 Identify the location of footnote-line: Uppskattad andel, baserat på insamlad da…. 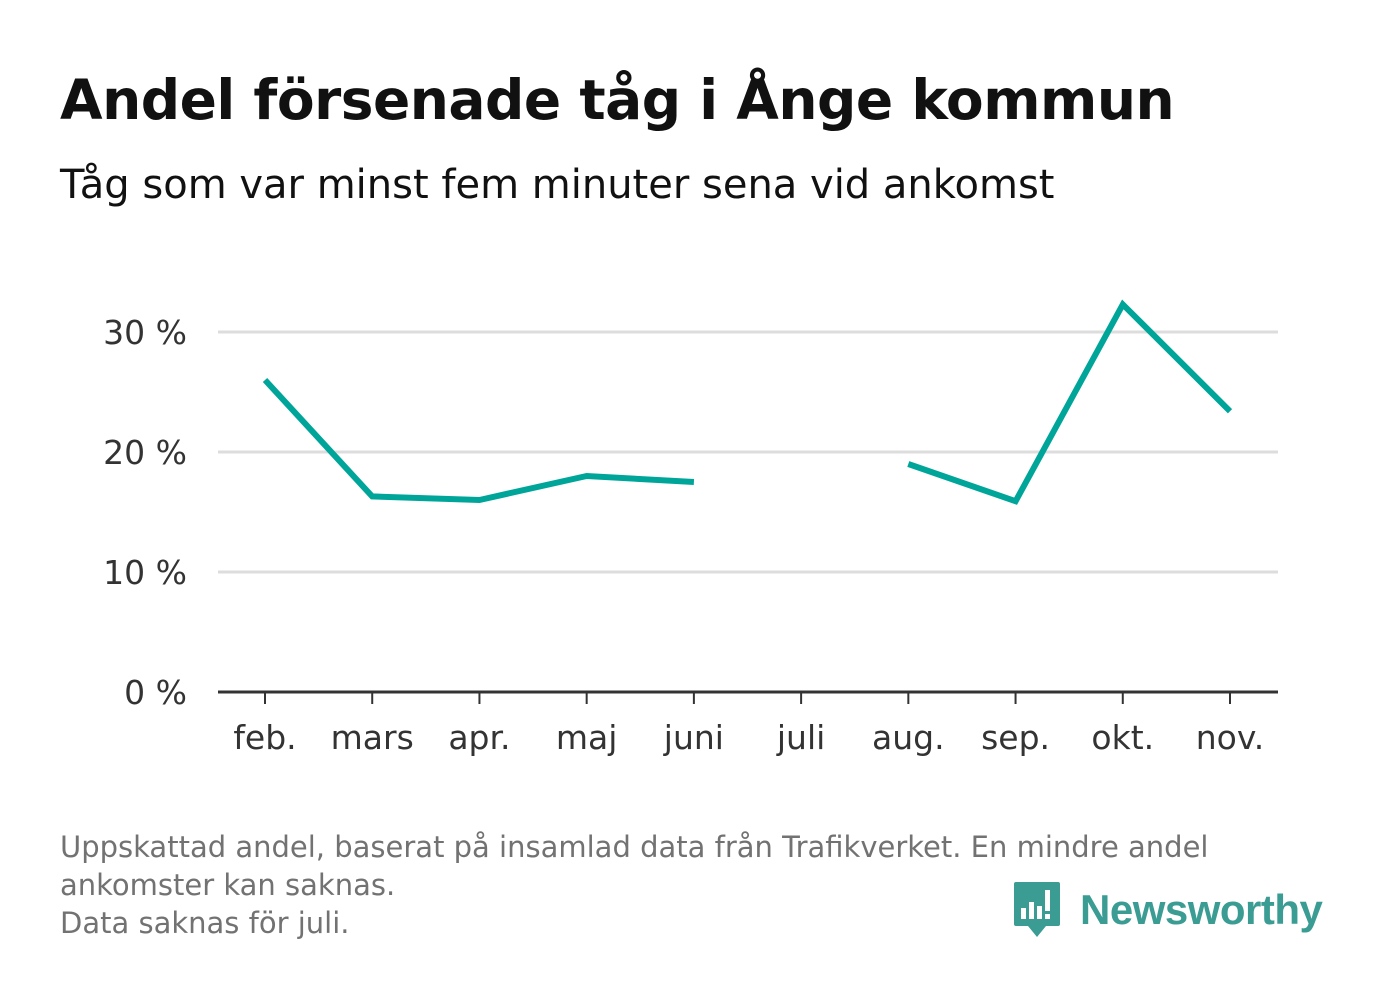
(634, 847).